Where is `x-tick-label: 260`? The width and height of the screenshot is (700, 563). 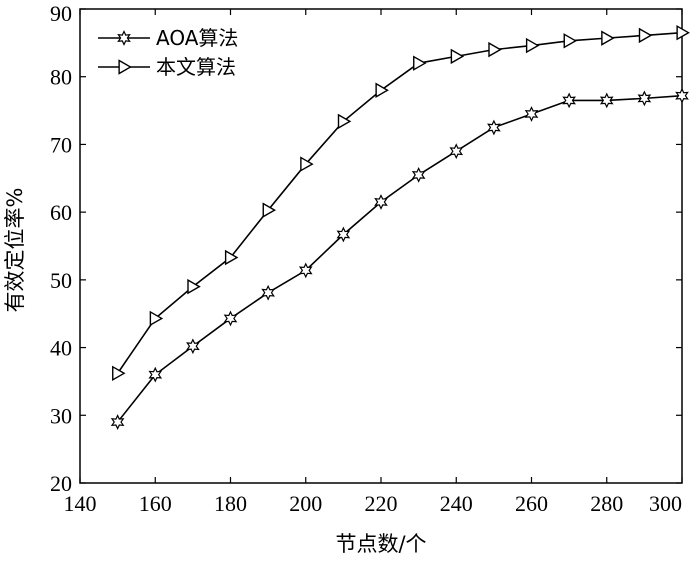 x-tick-label: 260 is located at coordinates (531, 503).